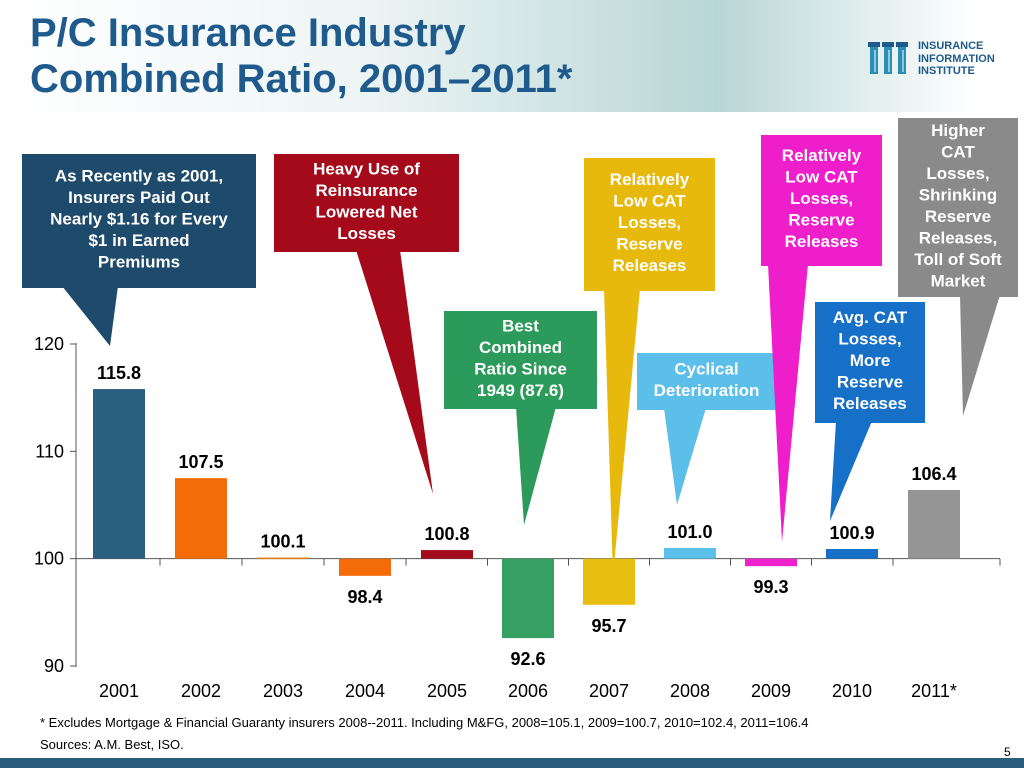  What do you see at coordinates (365, 567) in the screenshot?
I see `bar-2004` at bounding box center [365, 567].